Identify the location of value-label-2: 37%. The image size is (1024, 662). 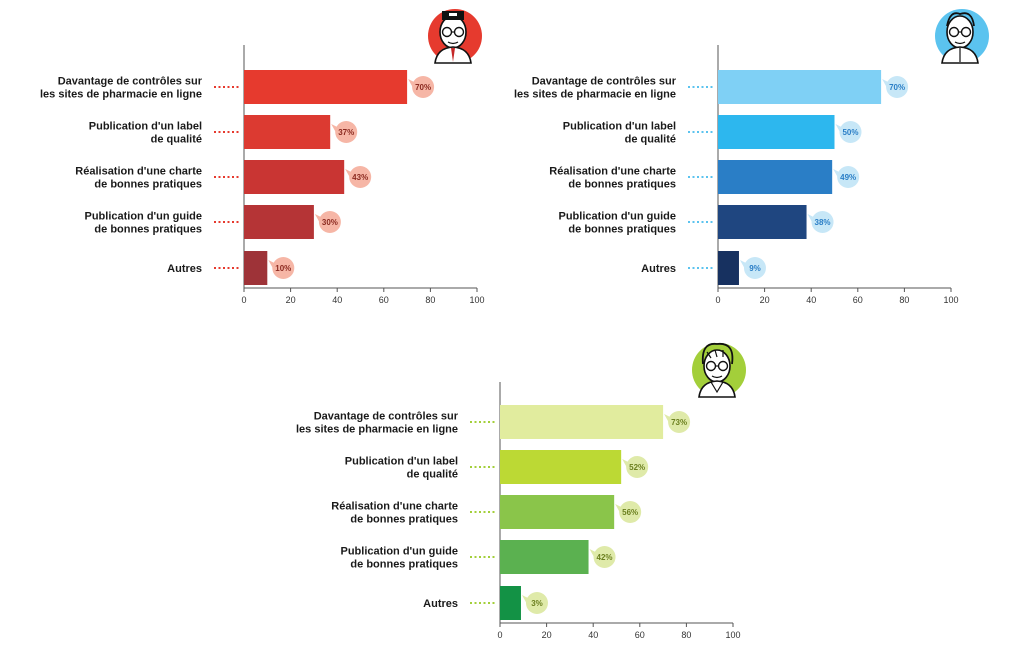
(346, 132).